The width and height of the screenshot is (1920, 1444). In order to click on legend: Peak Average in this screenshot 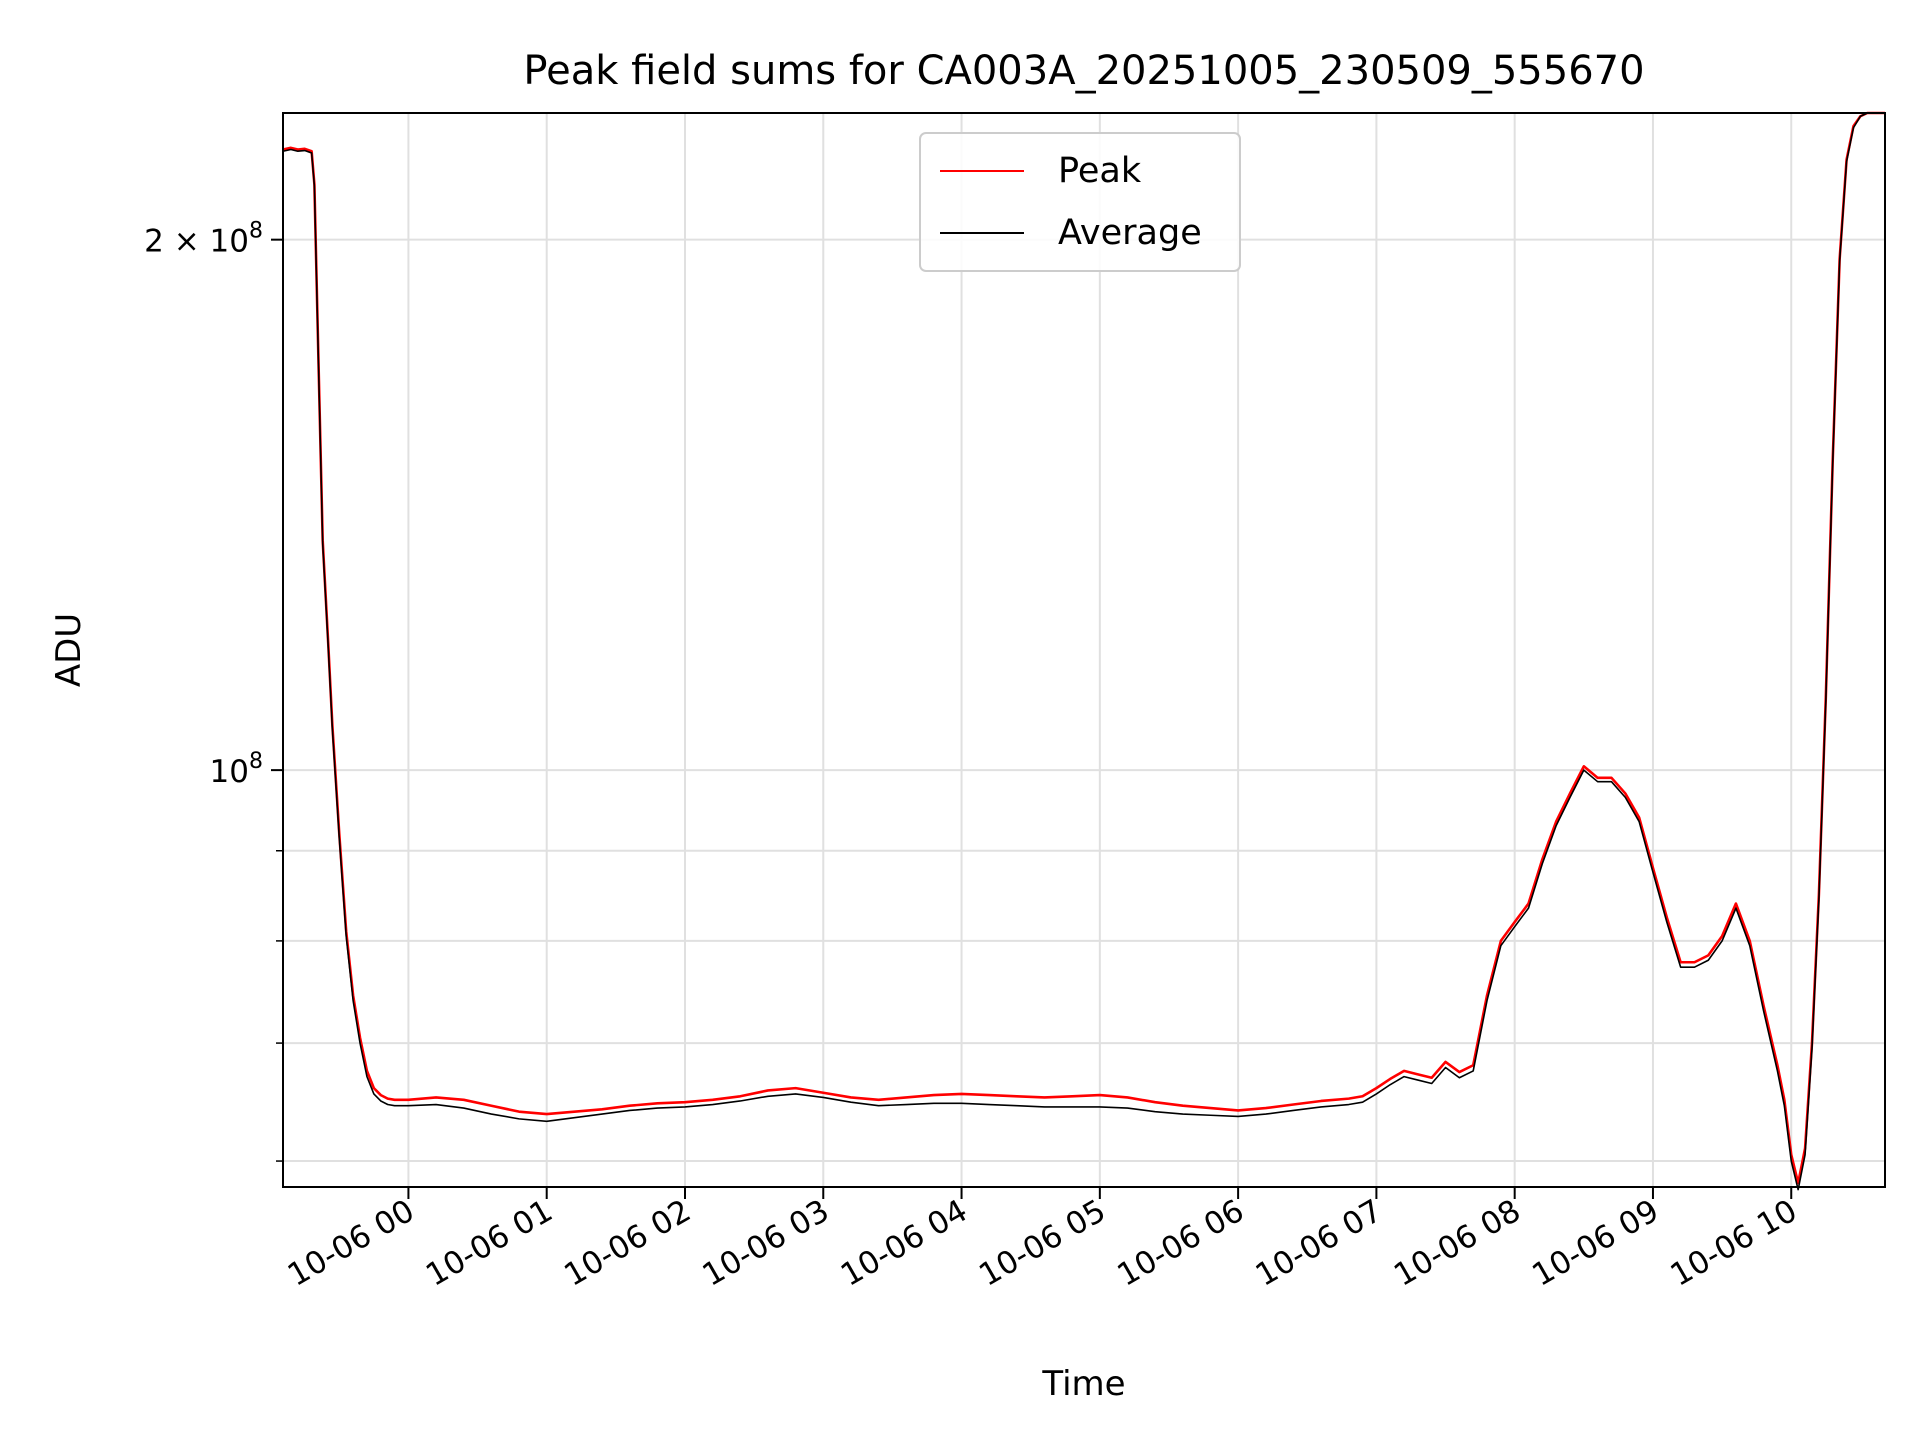, I will do `click(1080, 202)`.